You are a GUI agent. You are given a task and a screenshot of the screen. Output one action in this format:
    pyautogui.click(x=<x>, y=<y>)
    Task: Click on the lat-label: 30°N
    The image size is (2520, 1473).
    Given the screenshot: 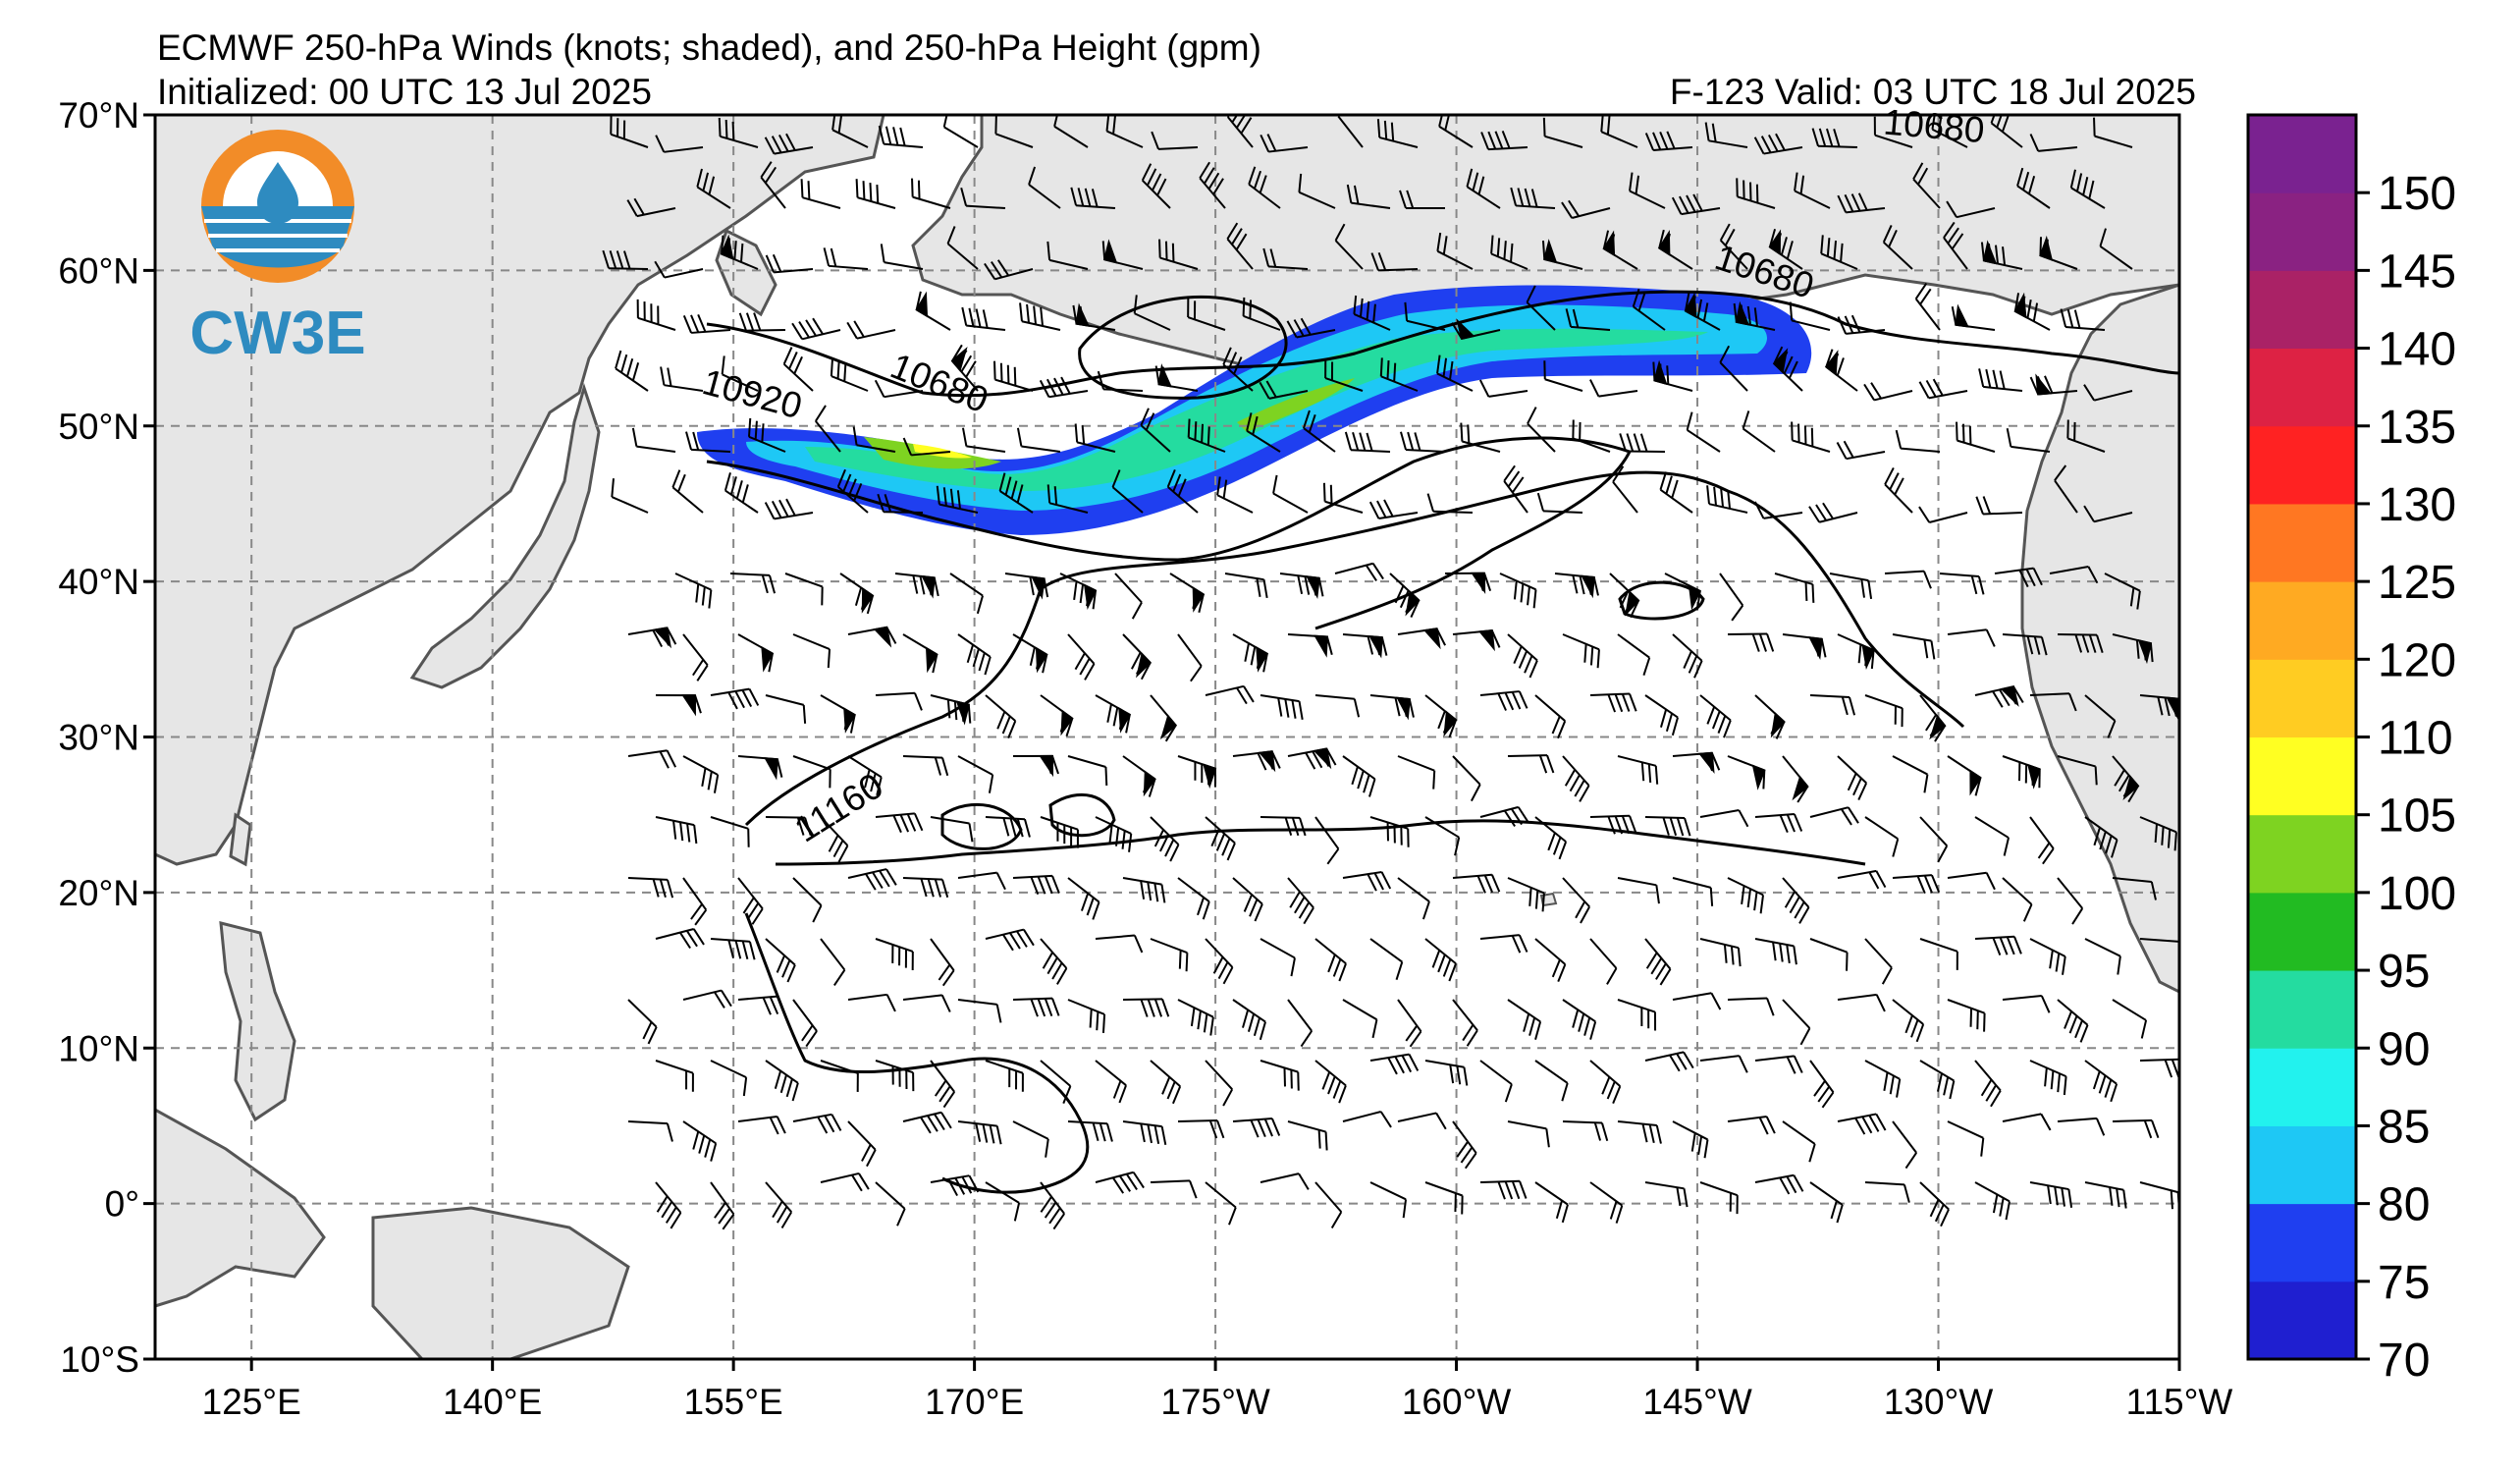 What is the action you would take?
    pyautogui.click(x=98, y=738)
    